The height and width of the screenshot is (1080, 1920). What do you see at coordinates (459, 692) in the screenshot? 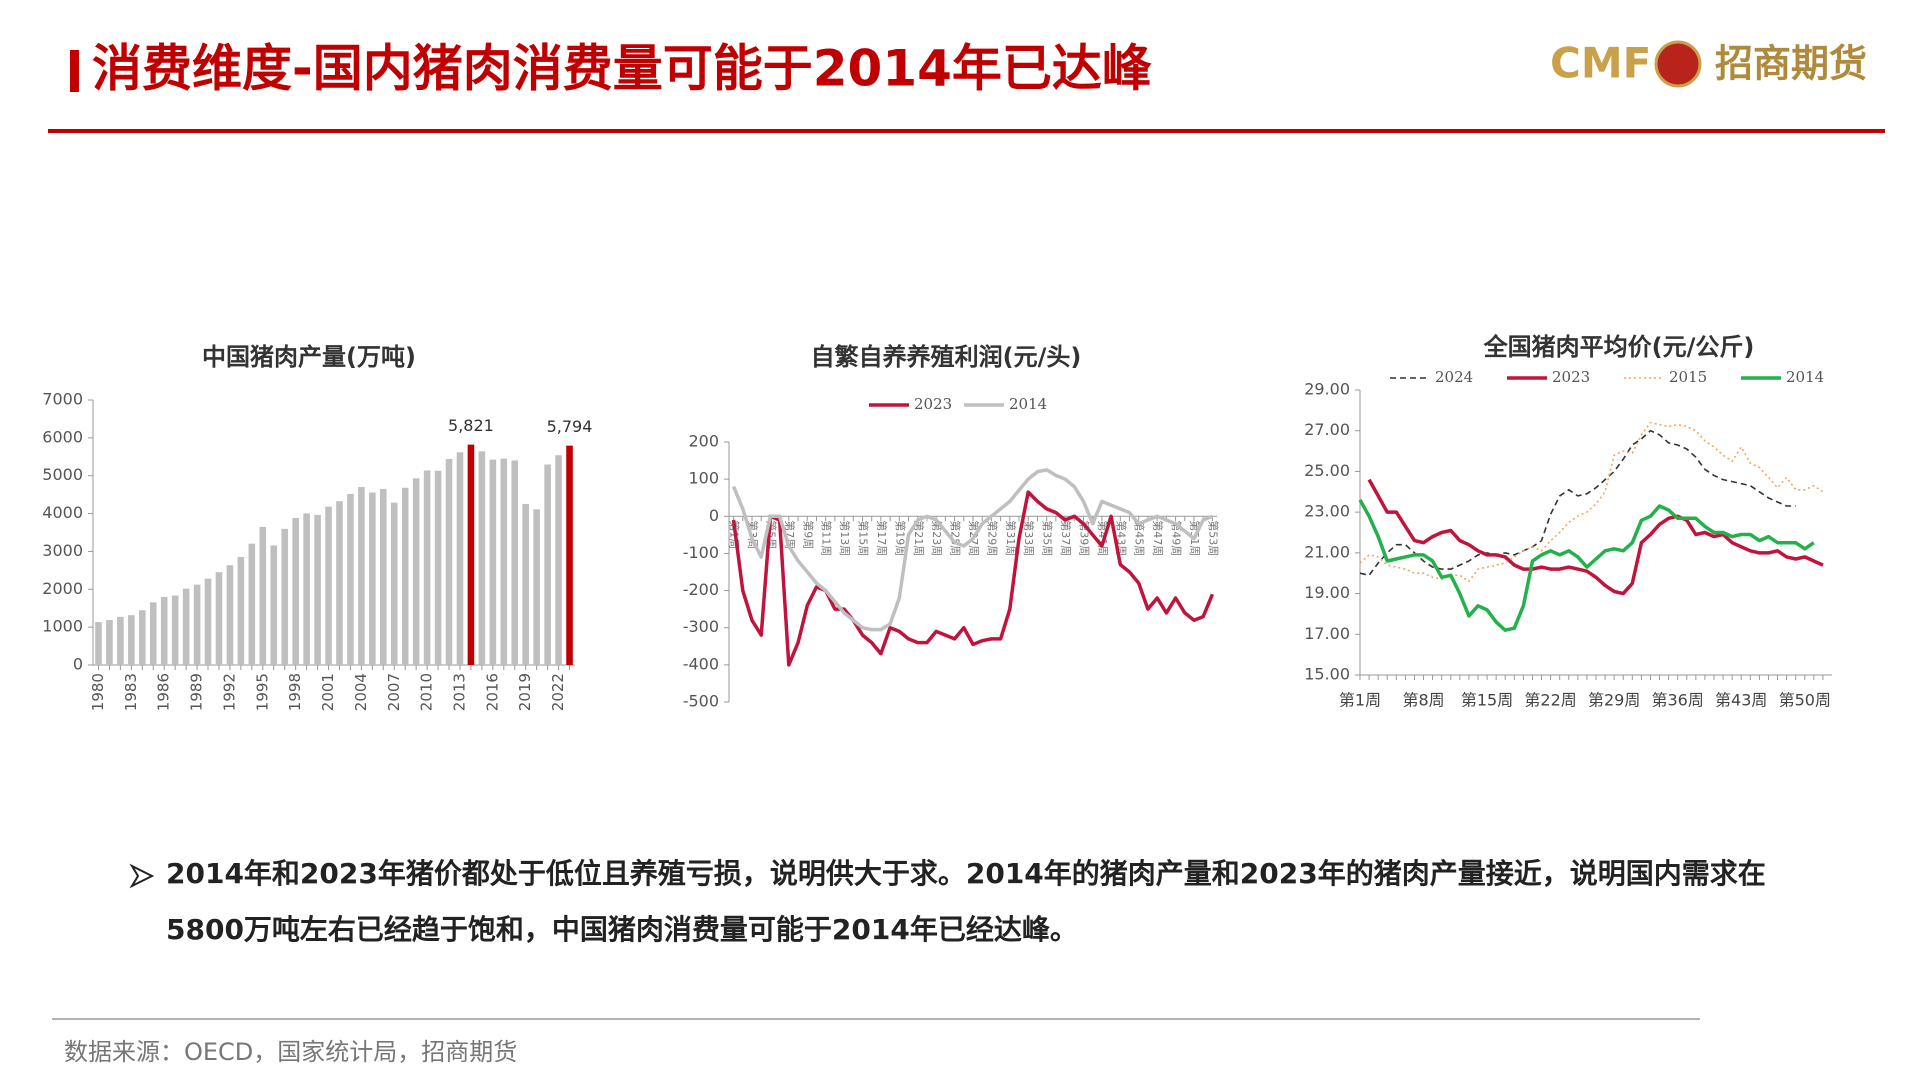
I see `x-tick-label: 2013` at bounding box center [459, 692].